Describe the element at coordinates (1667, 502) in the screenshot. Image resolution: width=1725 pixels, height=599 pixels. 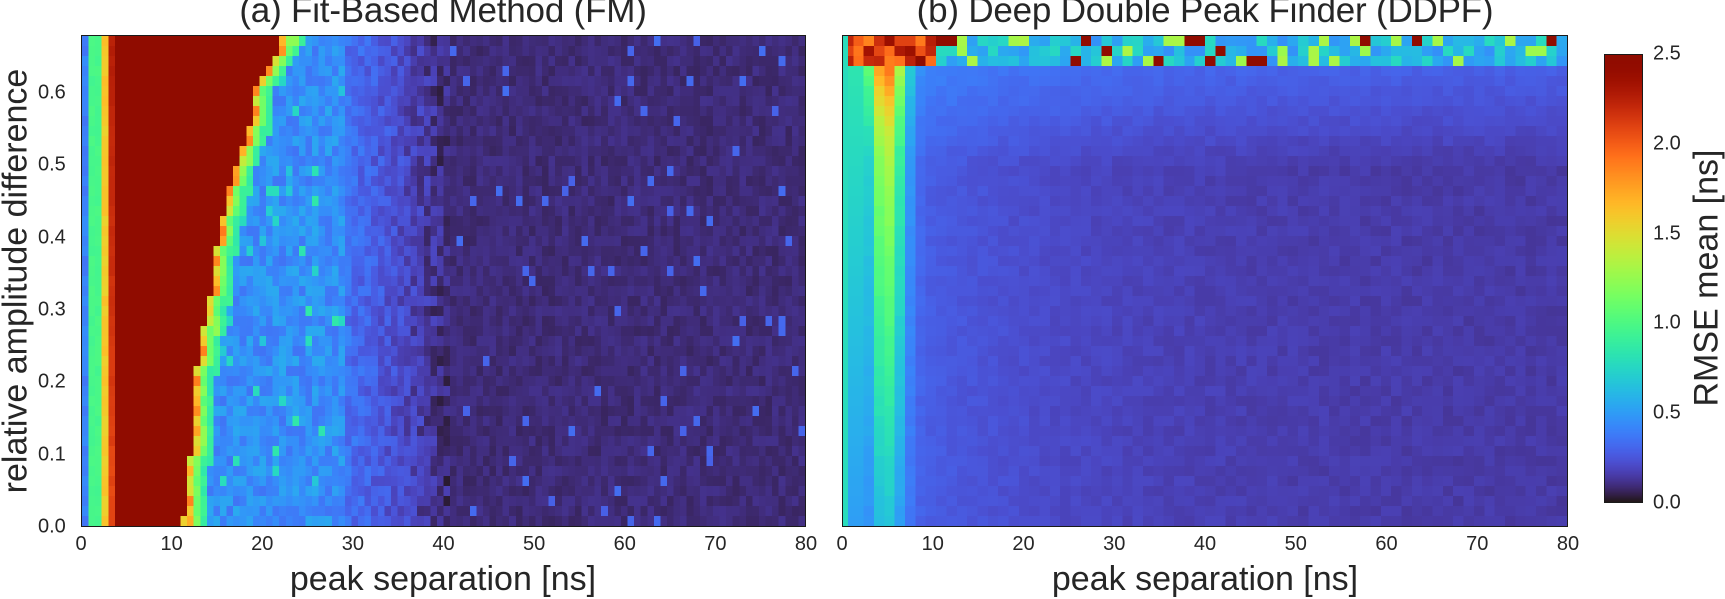
I see `colorbar-tick-label: 0.0` at that location.